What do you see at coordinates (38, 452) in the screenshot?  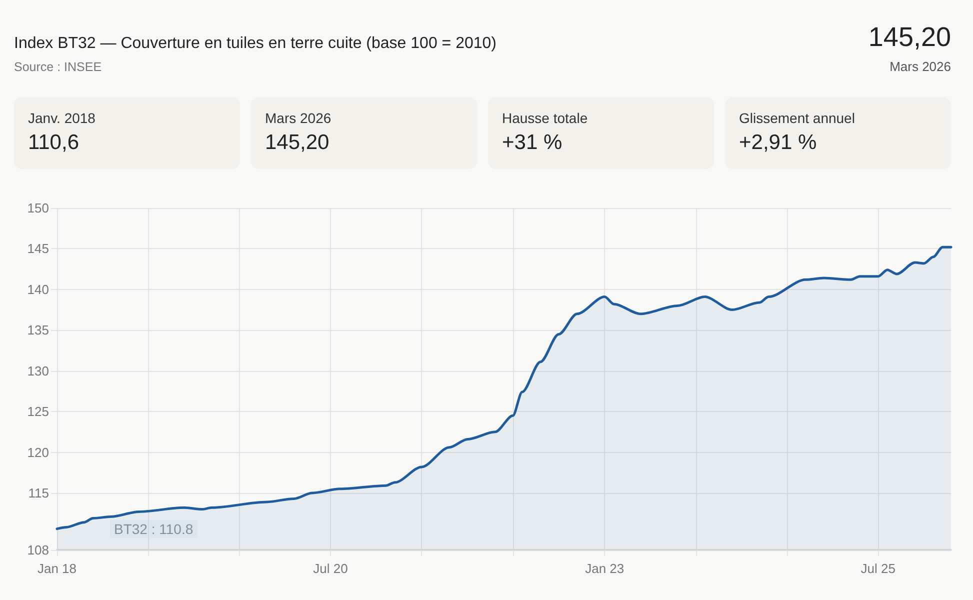 I see `y-tick-label: 120` at bounding box center [38, 452].